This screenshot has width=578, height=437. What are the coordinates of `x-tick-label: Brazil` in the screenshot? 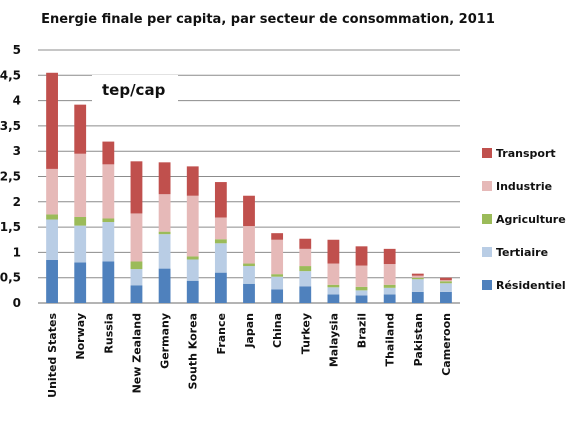 It's located at (362, 330).